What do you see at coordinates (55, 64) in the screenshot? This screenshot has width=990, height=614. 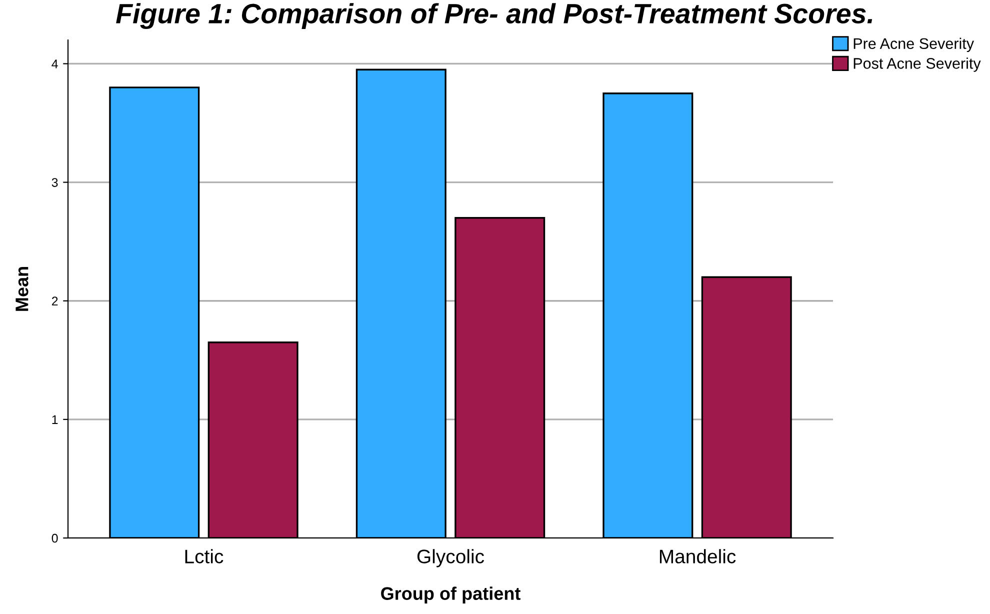 I see `y-tick-label: 4` at bounding box center [55, 64].